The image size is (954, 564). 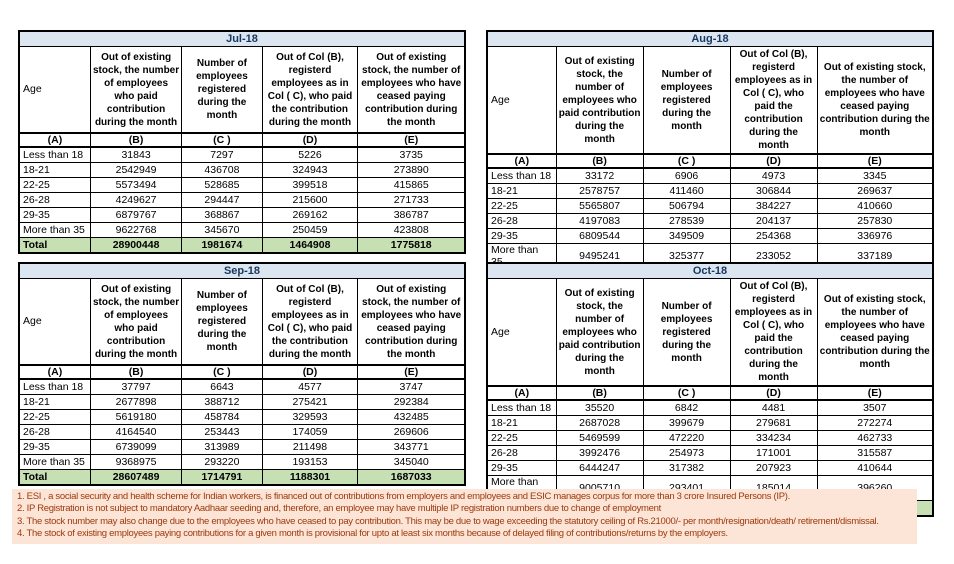 What do you see at coordinates (875, 206) in the screenshot?
I see `value-cell: 410660` at bounding box center [875, 206].